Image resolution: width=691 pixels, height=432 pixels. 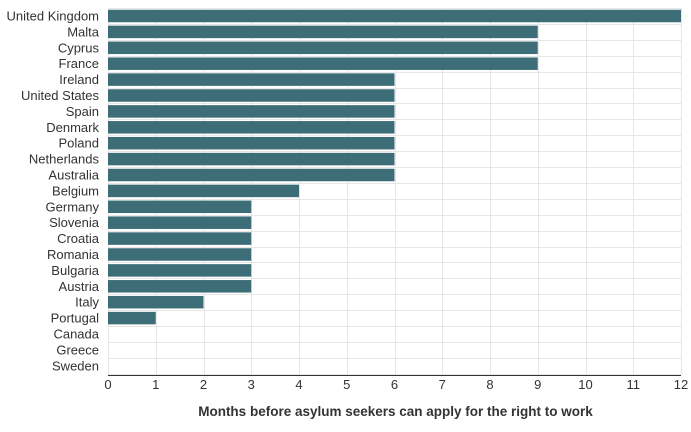 What do you see at coordinates (442, 384) in the screenshot?
I see `x-tick-label: 7` at bounding box center [442, 384].